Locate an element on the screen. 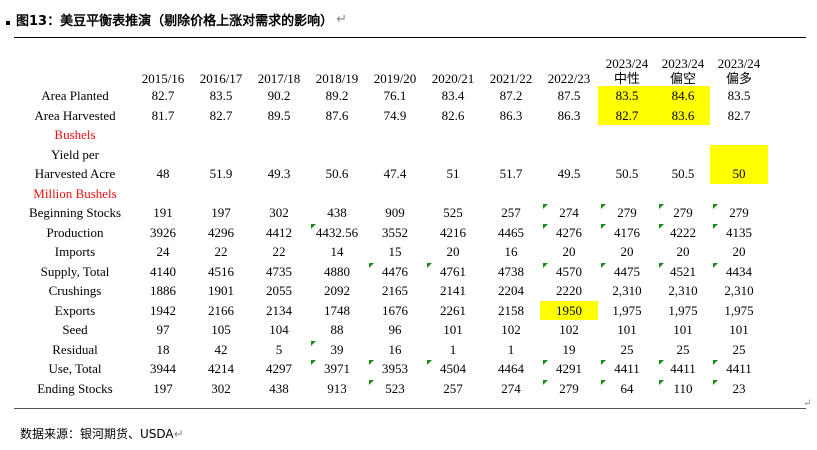 The image size is (817, 450). table-cell: 87.6 is located at coordinates (337, 115).